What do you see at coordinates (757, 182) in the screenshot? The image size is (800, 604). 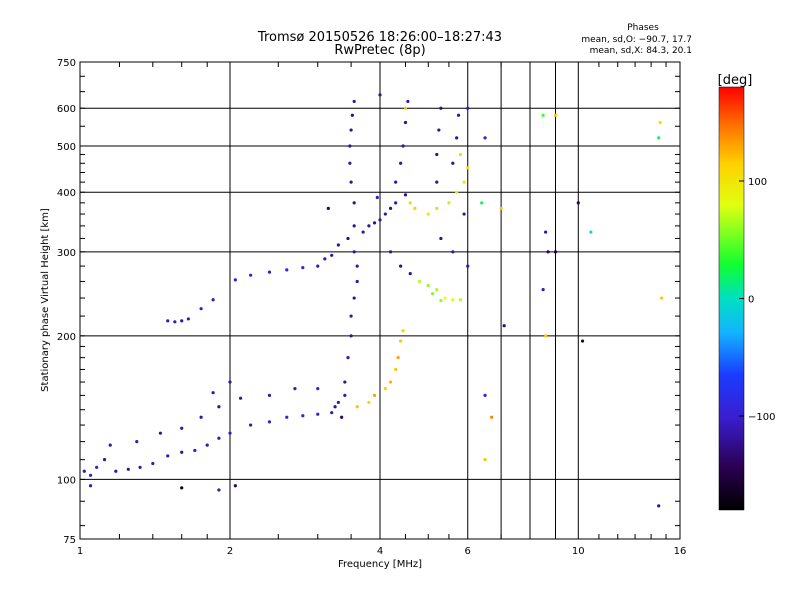 I see `colorbar-tick-label: 100` at bounding box center [757, 182].